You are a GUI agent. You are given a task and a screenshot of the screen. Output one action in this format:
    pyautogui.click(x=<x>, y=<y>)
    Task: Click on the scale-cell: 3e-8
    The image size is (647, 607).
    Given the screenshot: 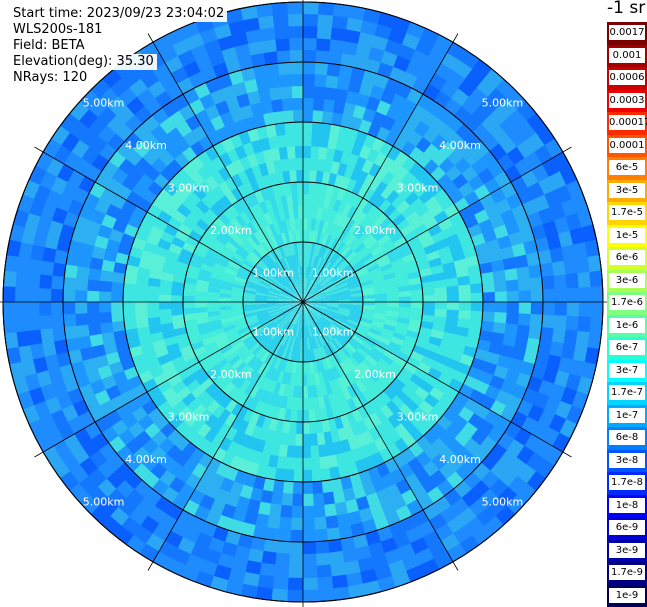 What is the action you would take?
    pyautogui.click(x=627, y=460)
    